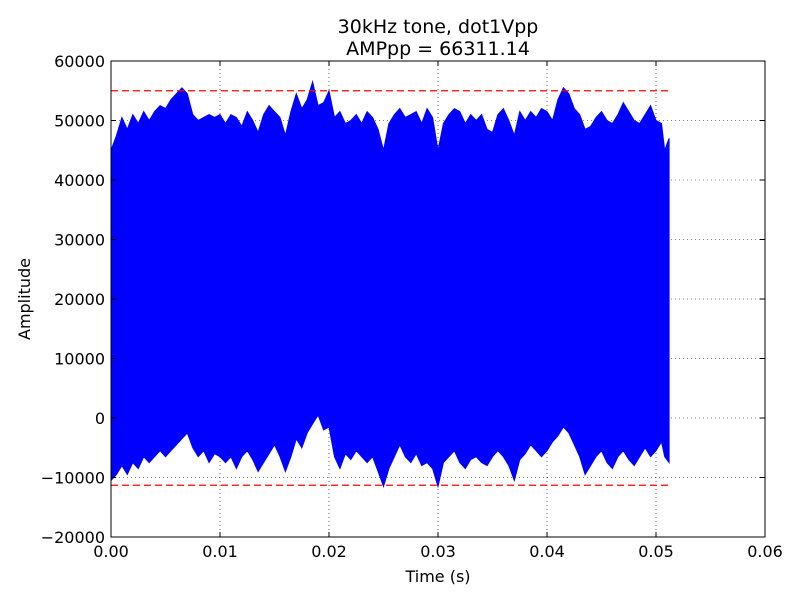 This screenshot has width=800, height=600. Describe the element at coordinates (79, 121) in the screenshot. I see `y-tick-label: 50000` at that location.